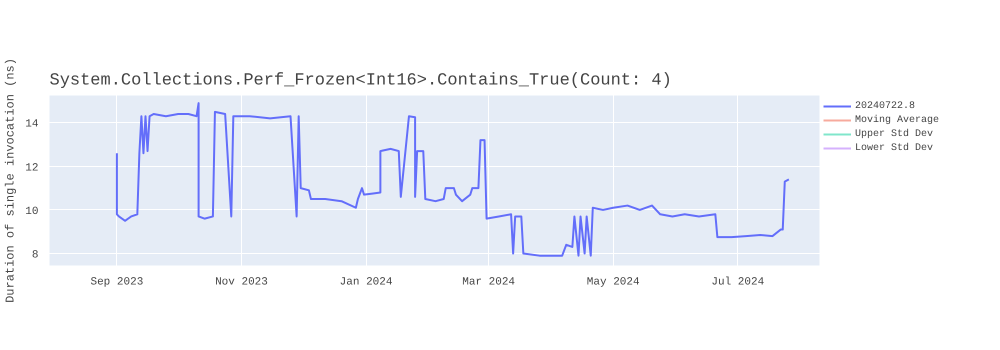  I want to click on legend-label: Moving Average, so click(897, 120).